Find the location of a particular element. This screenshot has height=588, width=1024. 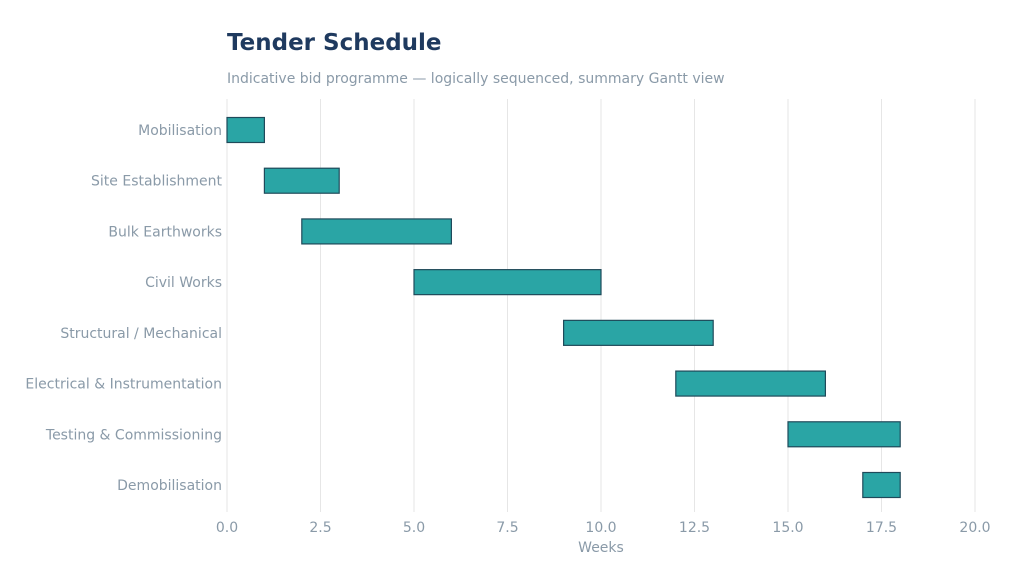

x-tick-label-6: 15.0 is located at coordinates (787, 528).